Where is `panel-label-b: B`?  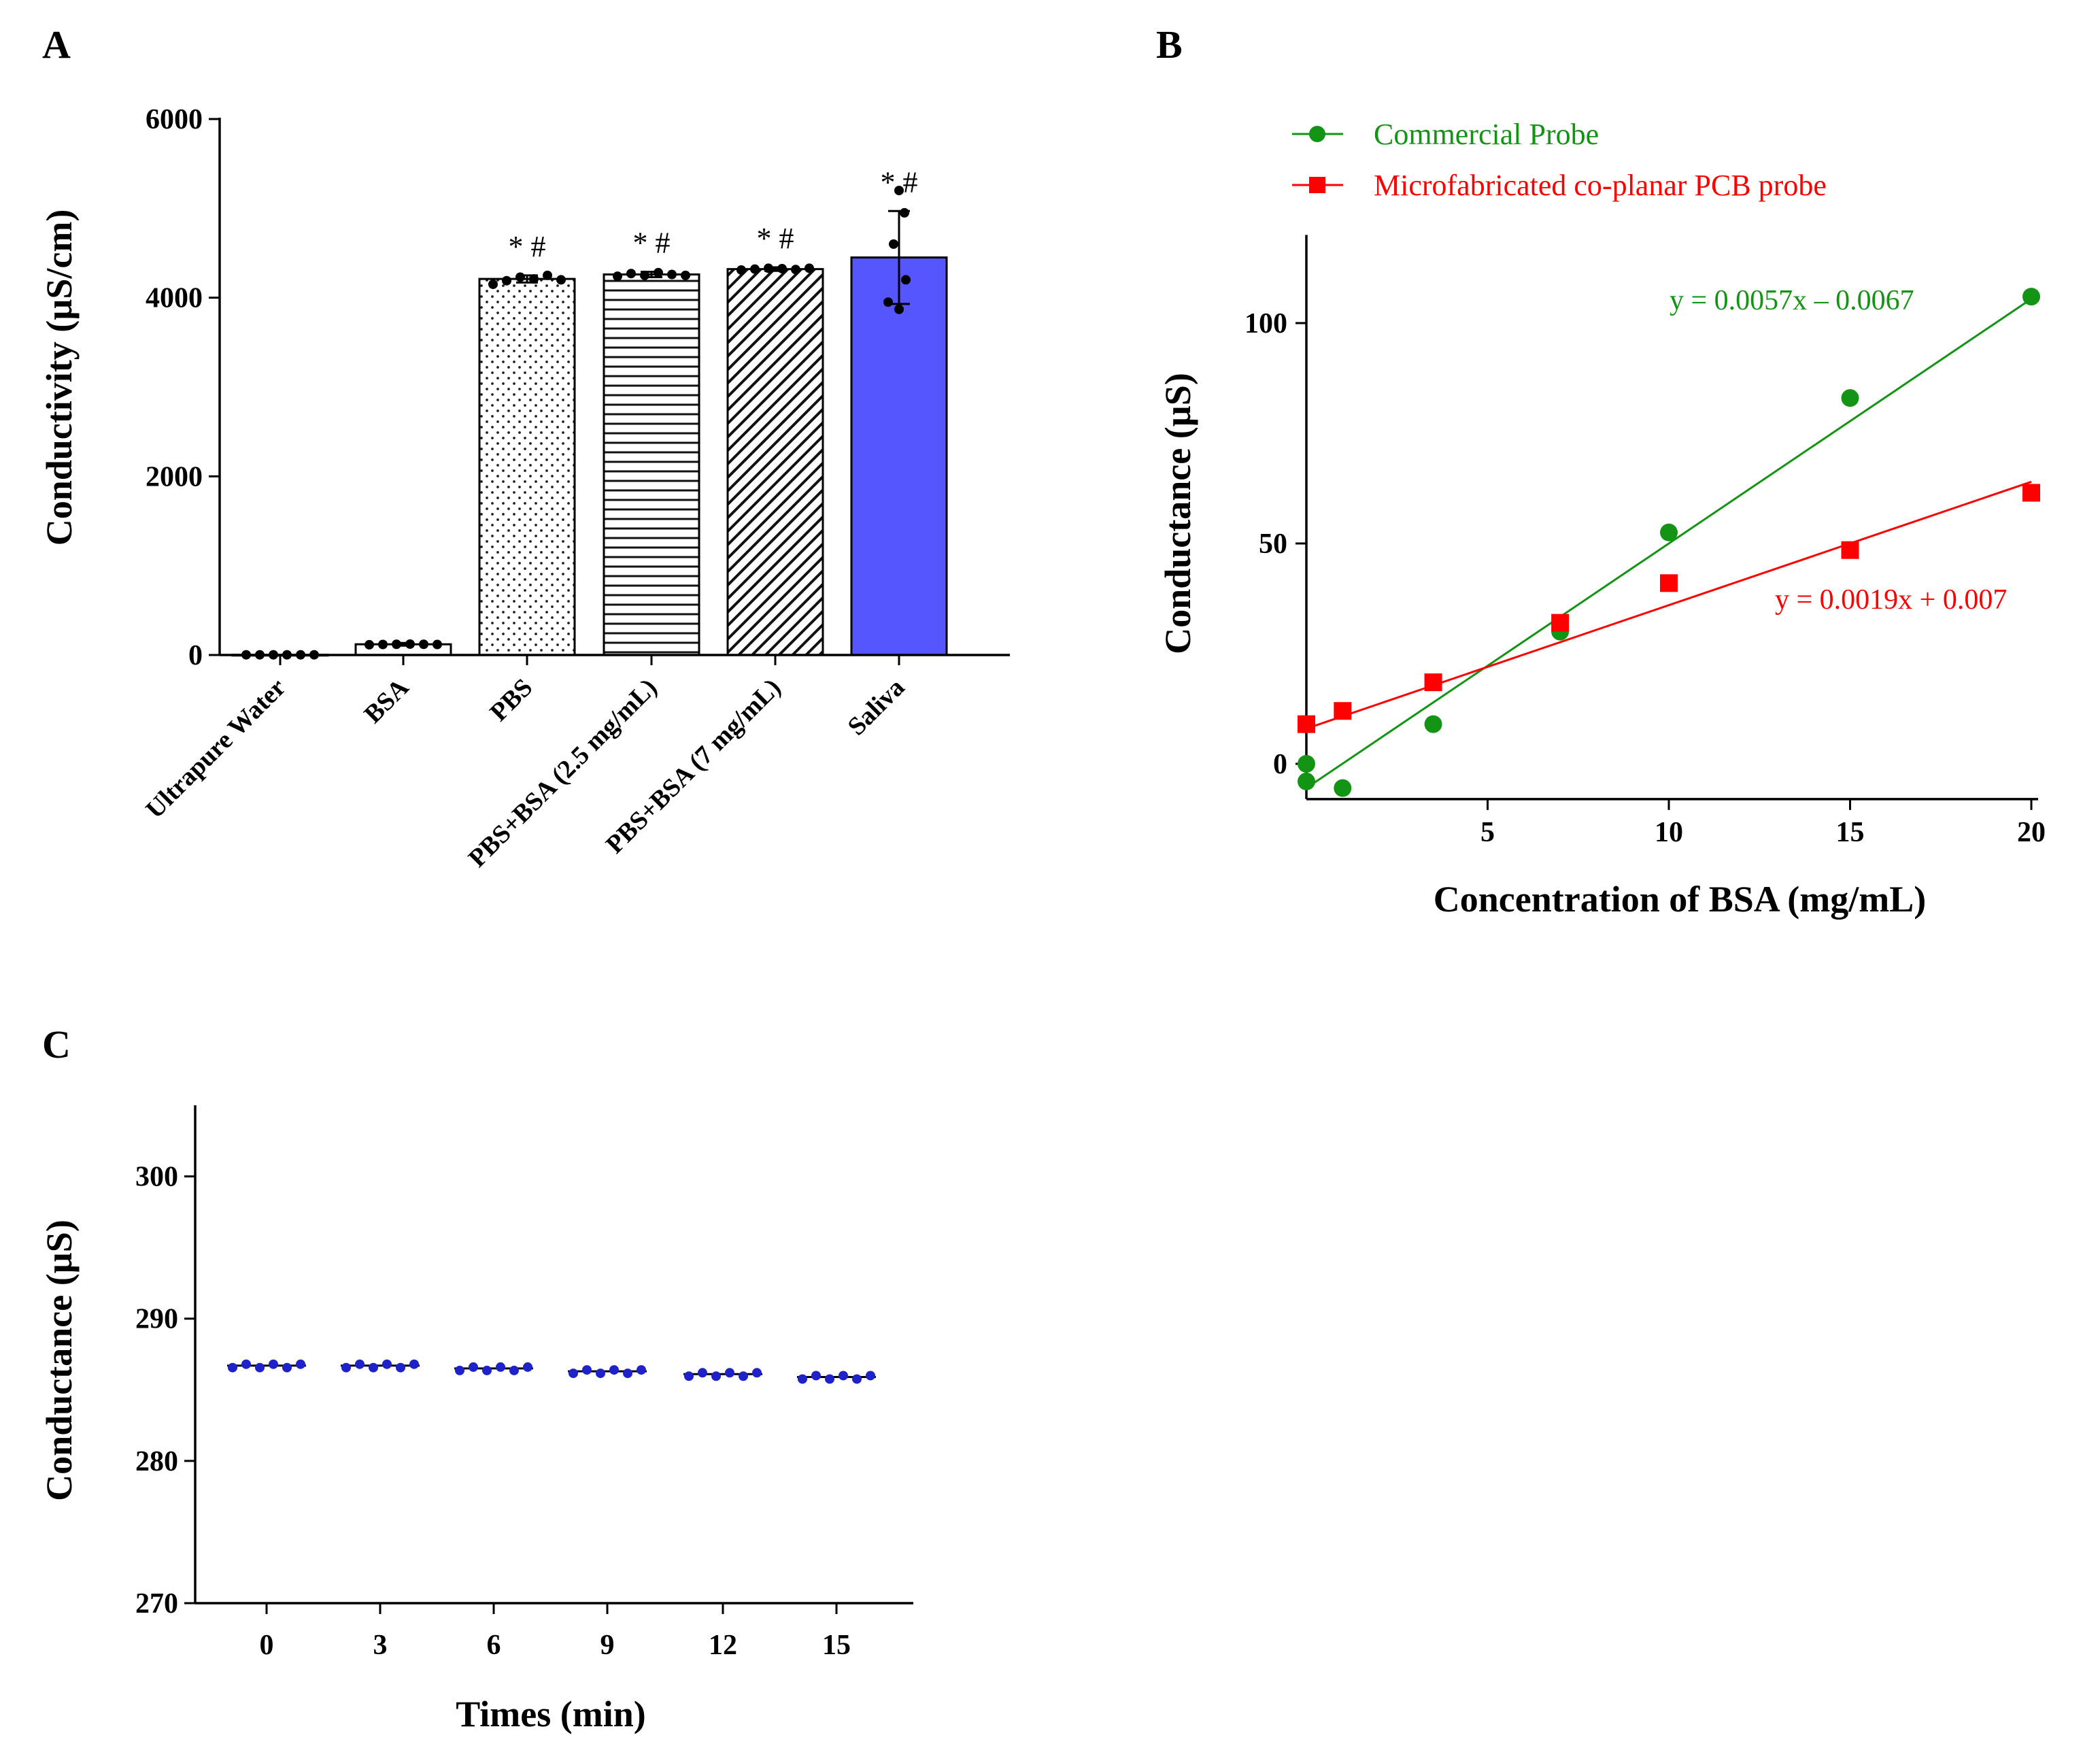 panel-label-b: B is located at coordinates (1169, 44).